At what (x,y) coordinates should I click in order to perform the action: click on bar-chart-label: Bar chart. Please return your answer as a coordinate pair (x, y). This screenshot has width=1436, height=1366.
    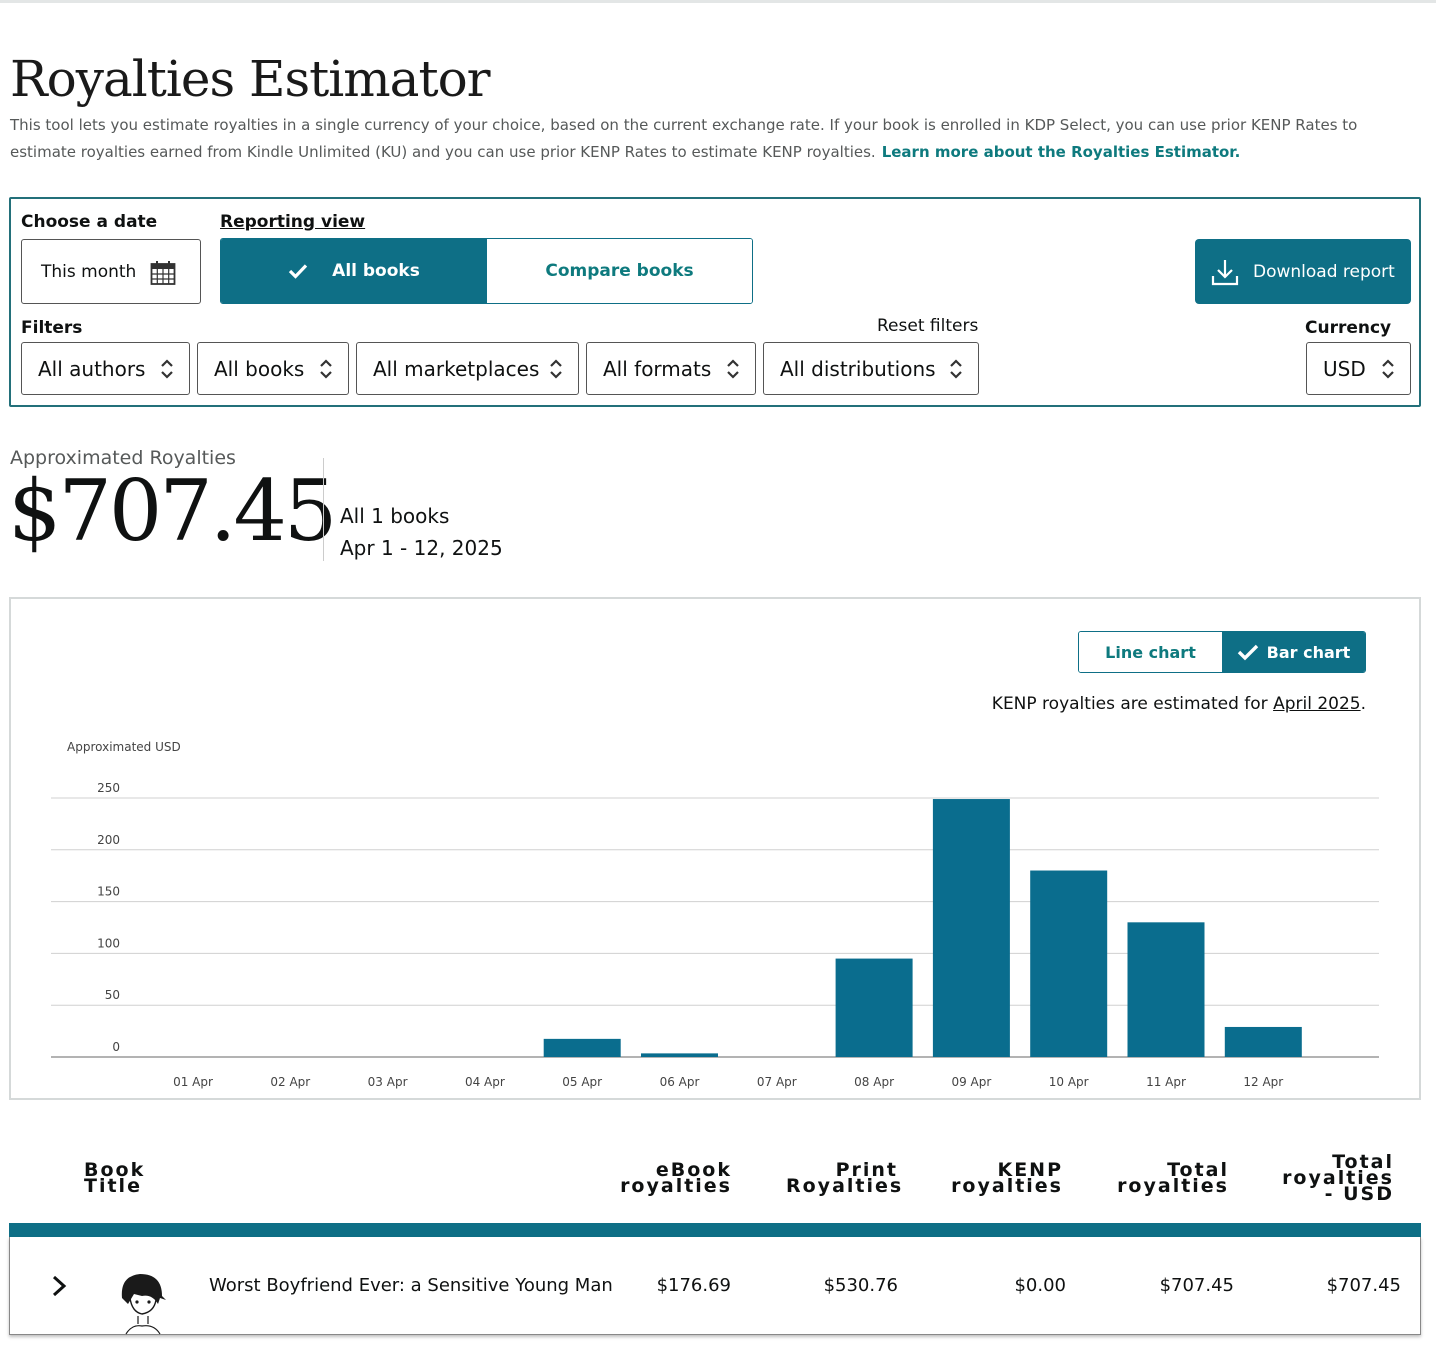
    Looking at the image, I should click on (1308, 652).